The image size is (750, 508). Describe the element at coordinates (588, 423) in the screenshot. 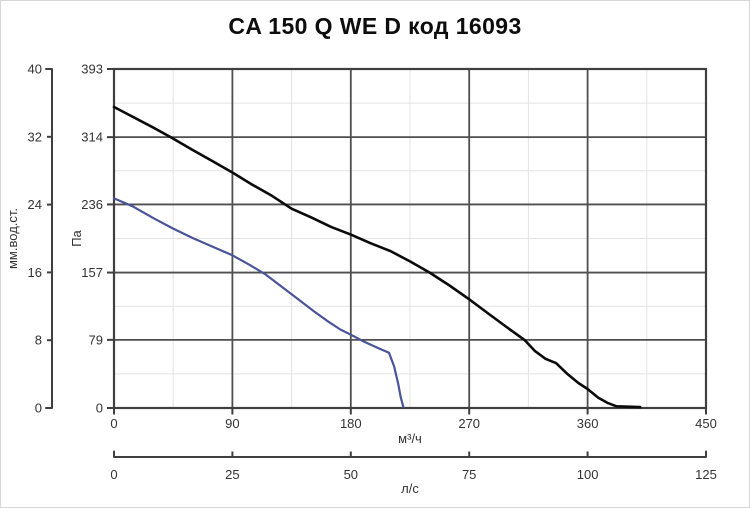

I see `m3h-tick-label: 360` at that location.